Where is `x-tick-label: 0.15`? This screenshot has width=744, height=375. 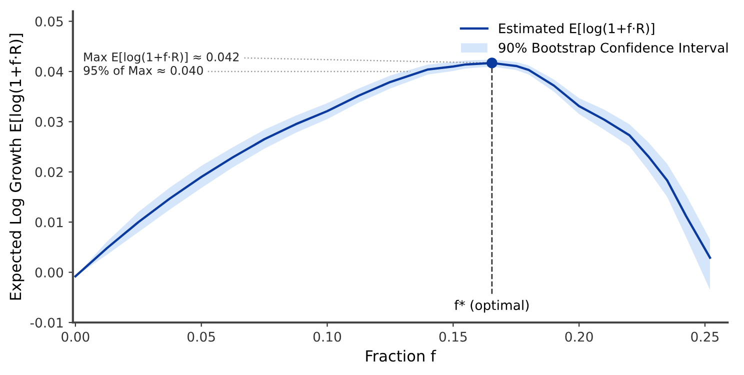
x-tick-label: 0.15 is located at coordinates (453, 337).